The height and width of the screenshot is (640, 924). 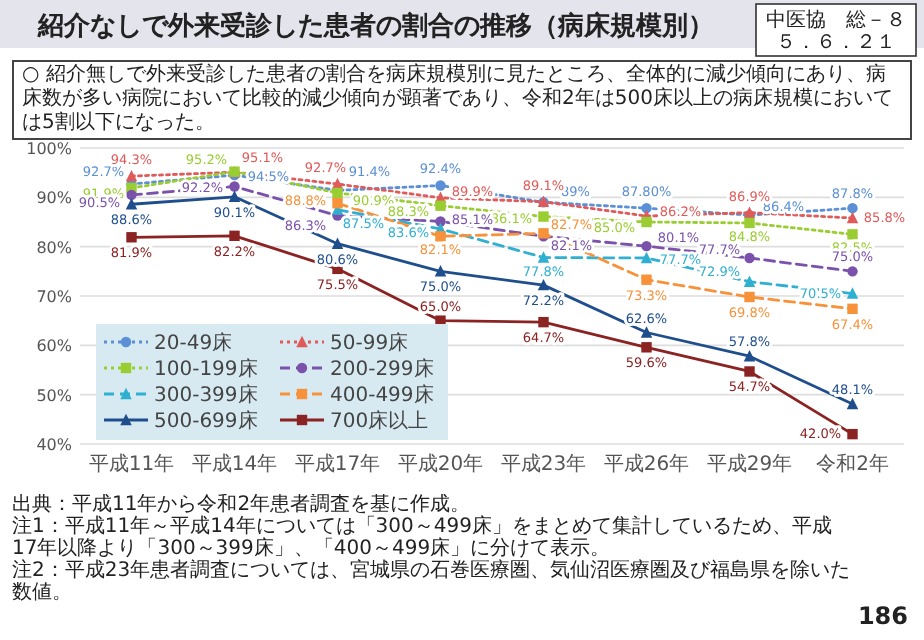 What do you see at coordinates (382, 369) in the screenshot?
I see `legend-label: 200-299床` at bounding box center [382, 369].